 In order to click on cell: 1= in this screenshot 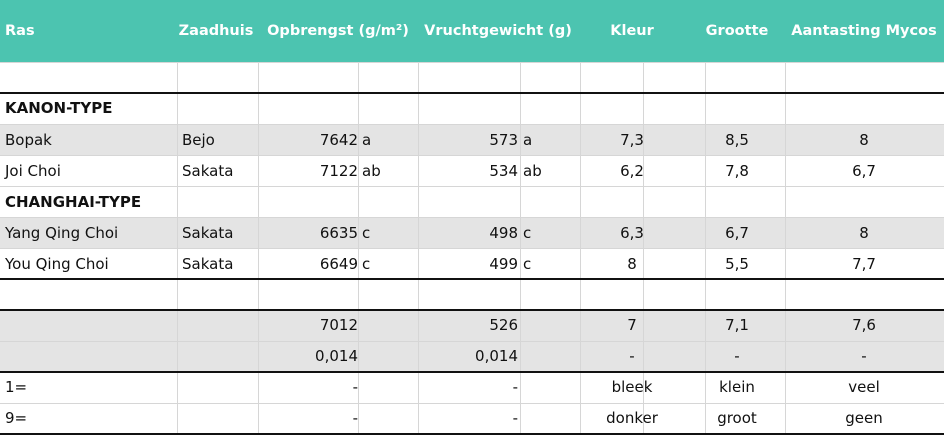, I will do `click(16, 387)`.